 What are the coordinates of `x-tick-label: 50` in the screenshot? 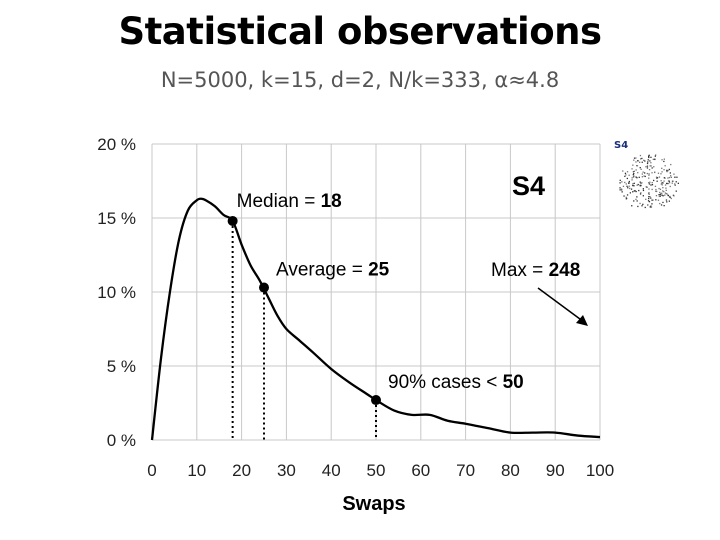 It's located at (376, 470).